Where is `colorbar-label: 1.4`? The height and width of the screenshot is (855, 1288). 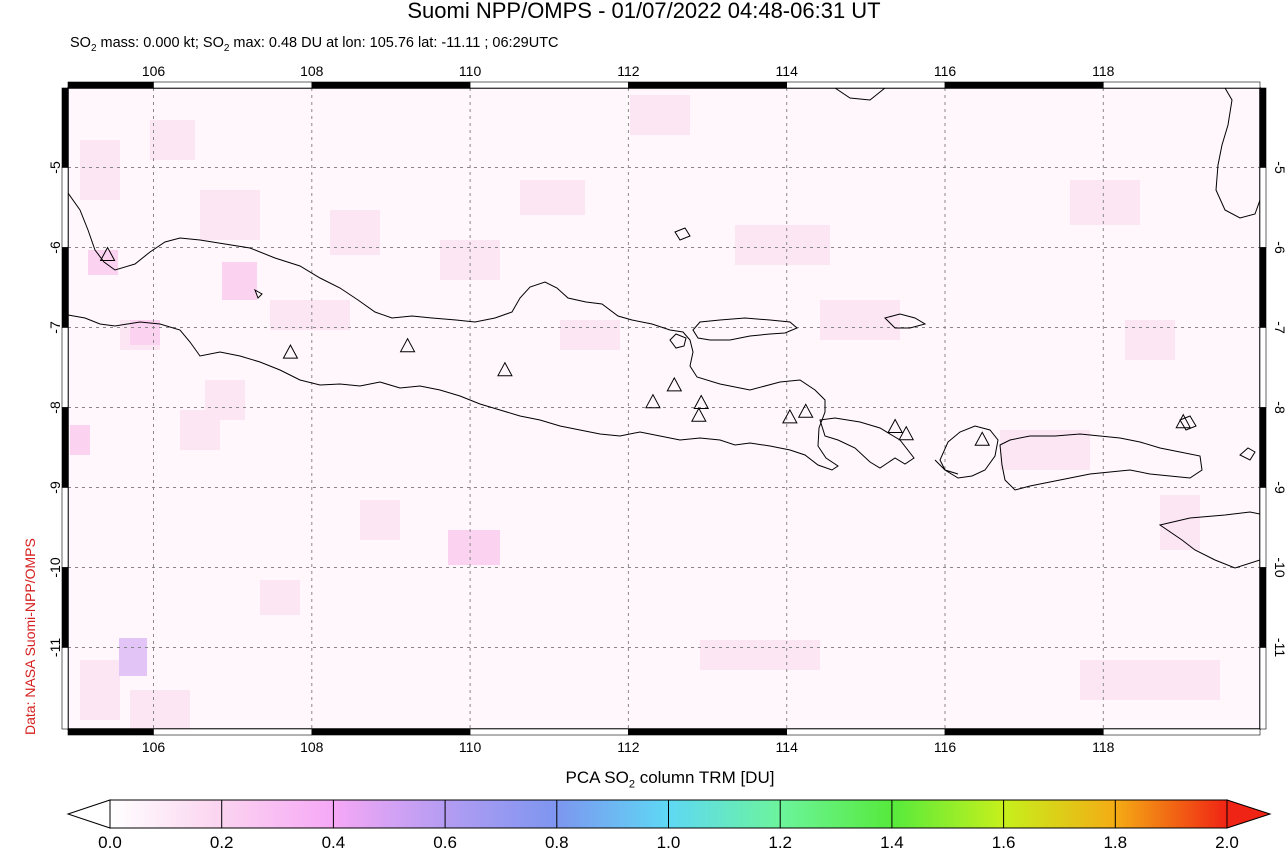 colorbar-label: 1.4 is located at coordinates (892, 842).